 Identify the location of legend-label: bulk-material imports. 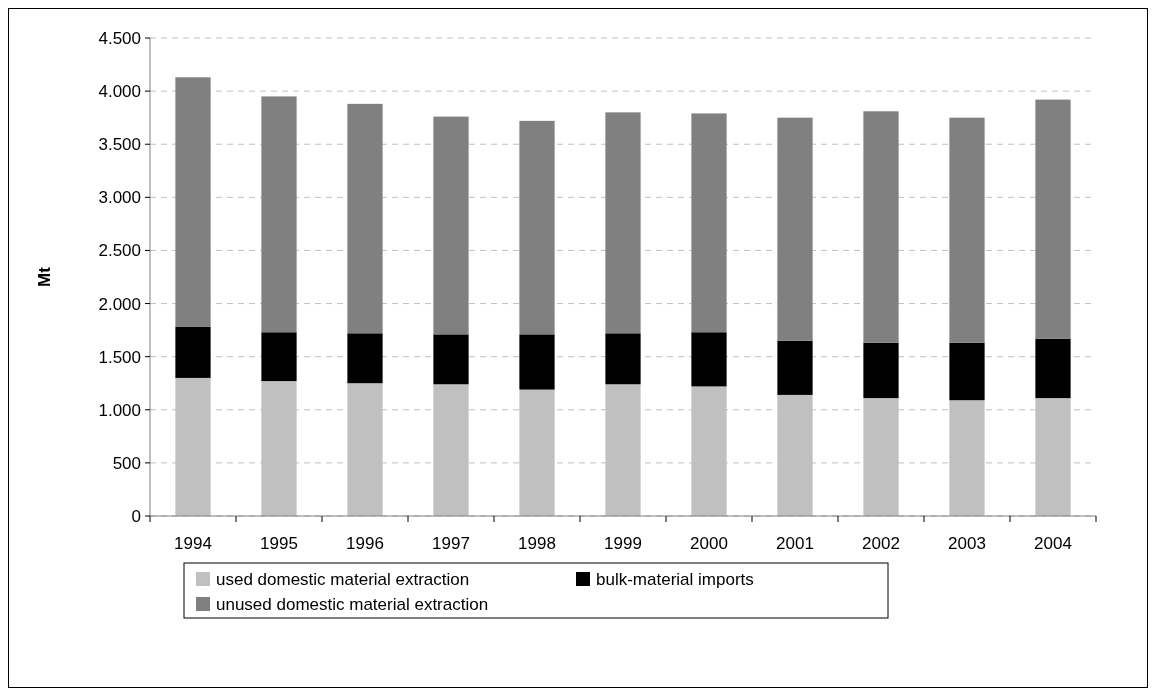
(675, 579).